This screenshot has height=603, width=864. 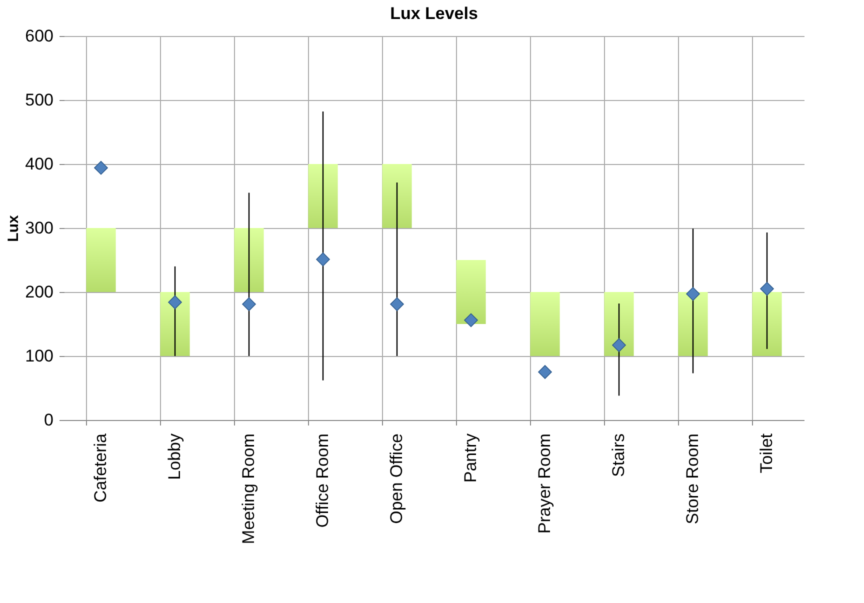 What do you see at coordinates (39, 36) in the screenshot?
I see `y-tick-label: 600` at bounding box center [39, 36].